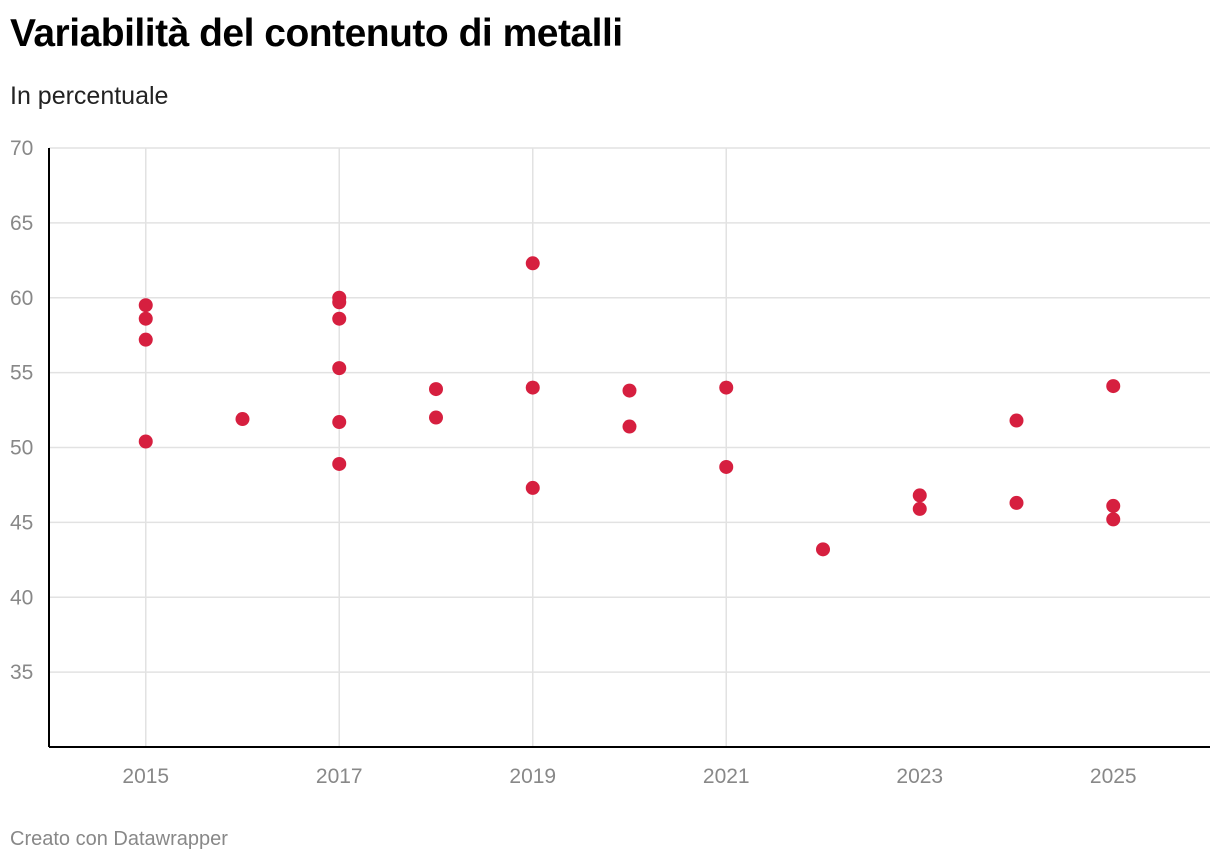 This screenshot has width=1220, height=864. I want to click on chart-title: Variabilità del contenuto di metalli, so click(316, 33).